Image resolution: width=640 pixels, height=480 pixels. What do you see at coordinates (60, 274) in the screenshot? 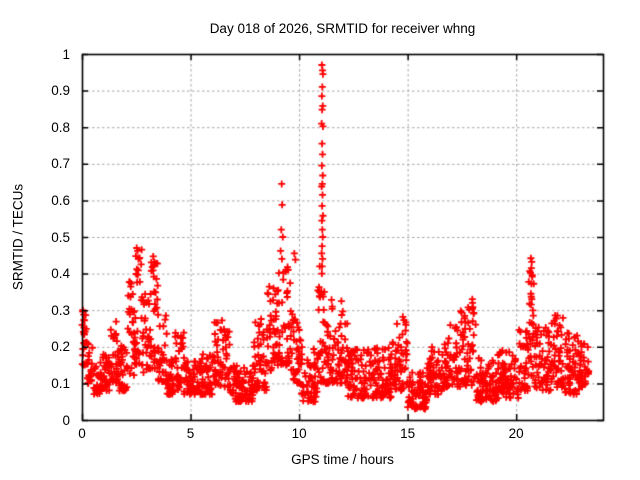
I see `y-tick-label: 0.4` at bounding box center [60, 274].